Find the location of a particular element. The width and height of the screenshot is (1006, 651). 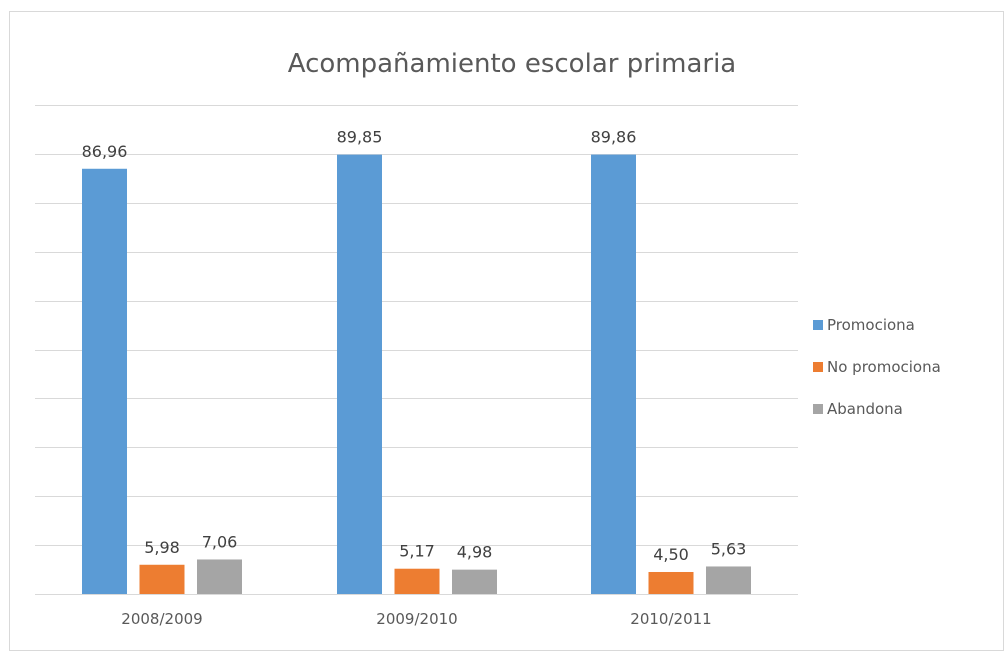

legend-label: No promociona is located at coordinates (884, 367).